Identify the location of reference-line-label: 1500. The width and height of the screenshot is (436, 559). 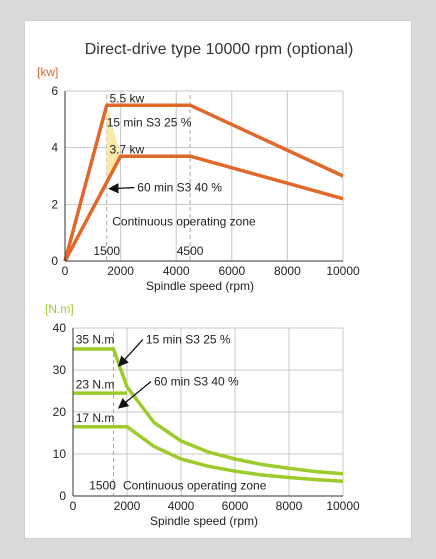
(106, 251).